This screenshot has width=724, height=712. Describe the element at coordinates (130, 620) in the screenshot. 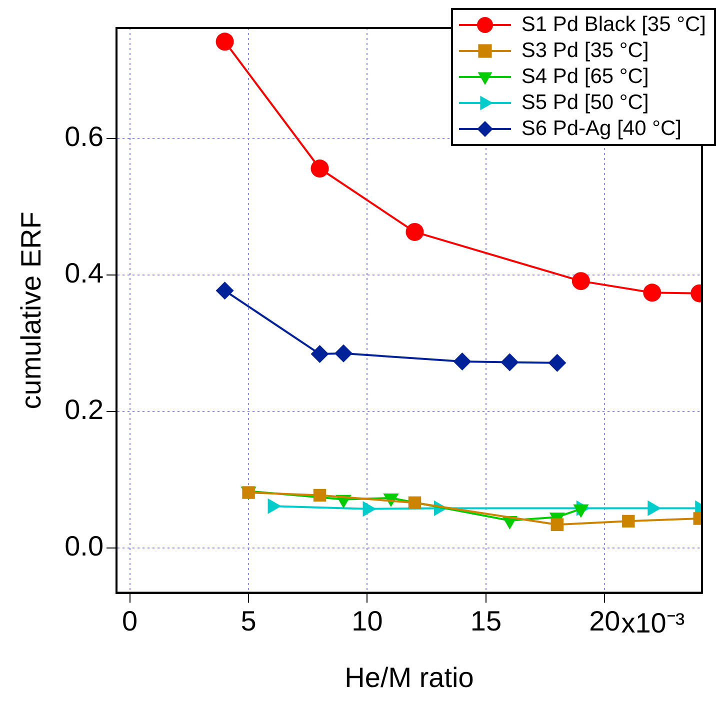

I see `x-tick-label: 0` at that location.